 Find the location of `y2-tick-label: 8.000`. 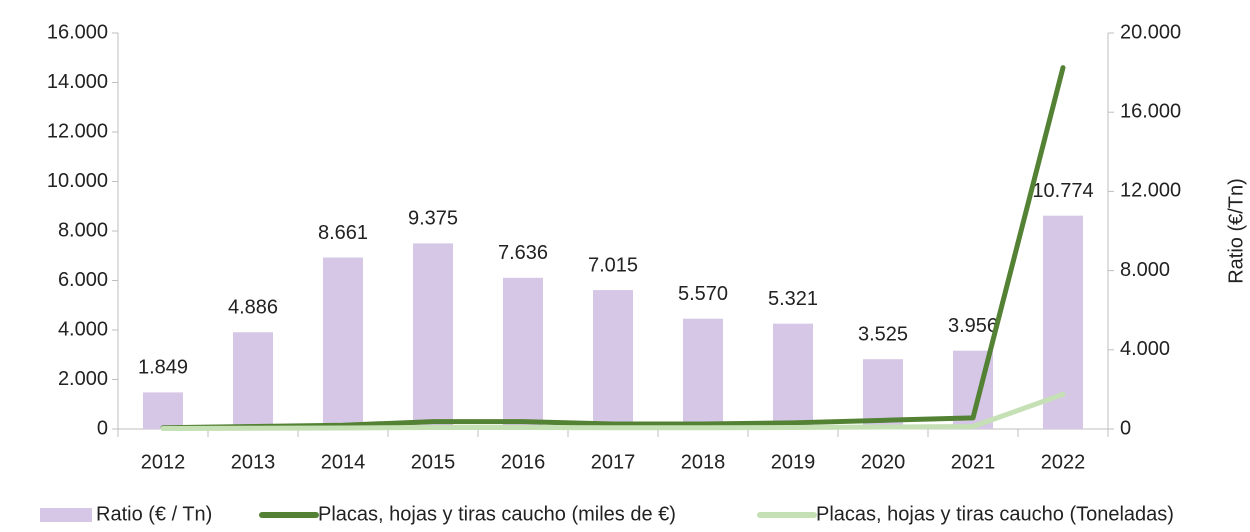

y2-tick-label: 8.000 is located at coordinates (1145, 270).